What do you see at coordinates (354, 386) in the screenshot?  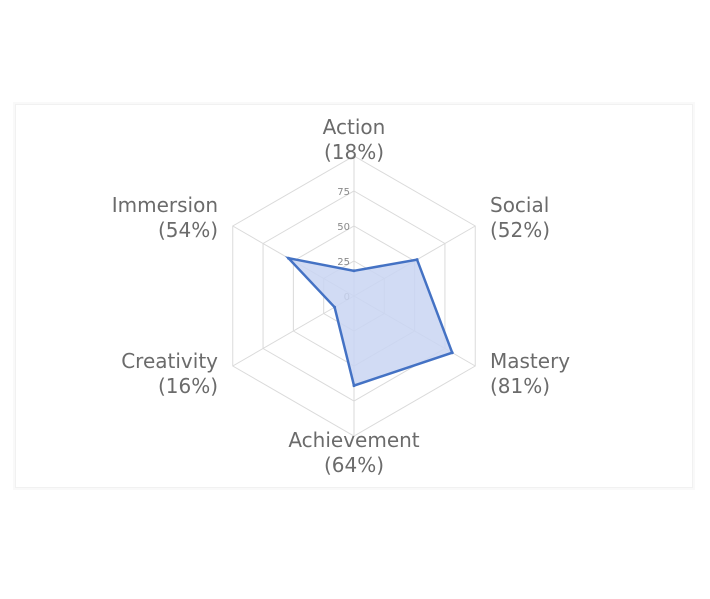 I see `data-point-achievement` at bounding box center [354, 386].